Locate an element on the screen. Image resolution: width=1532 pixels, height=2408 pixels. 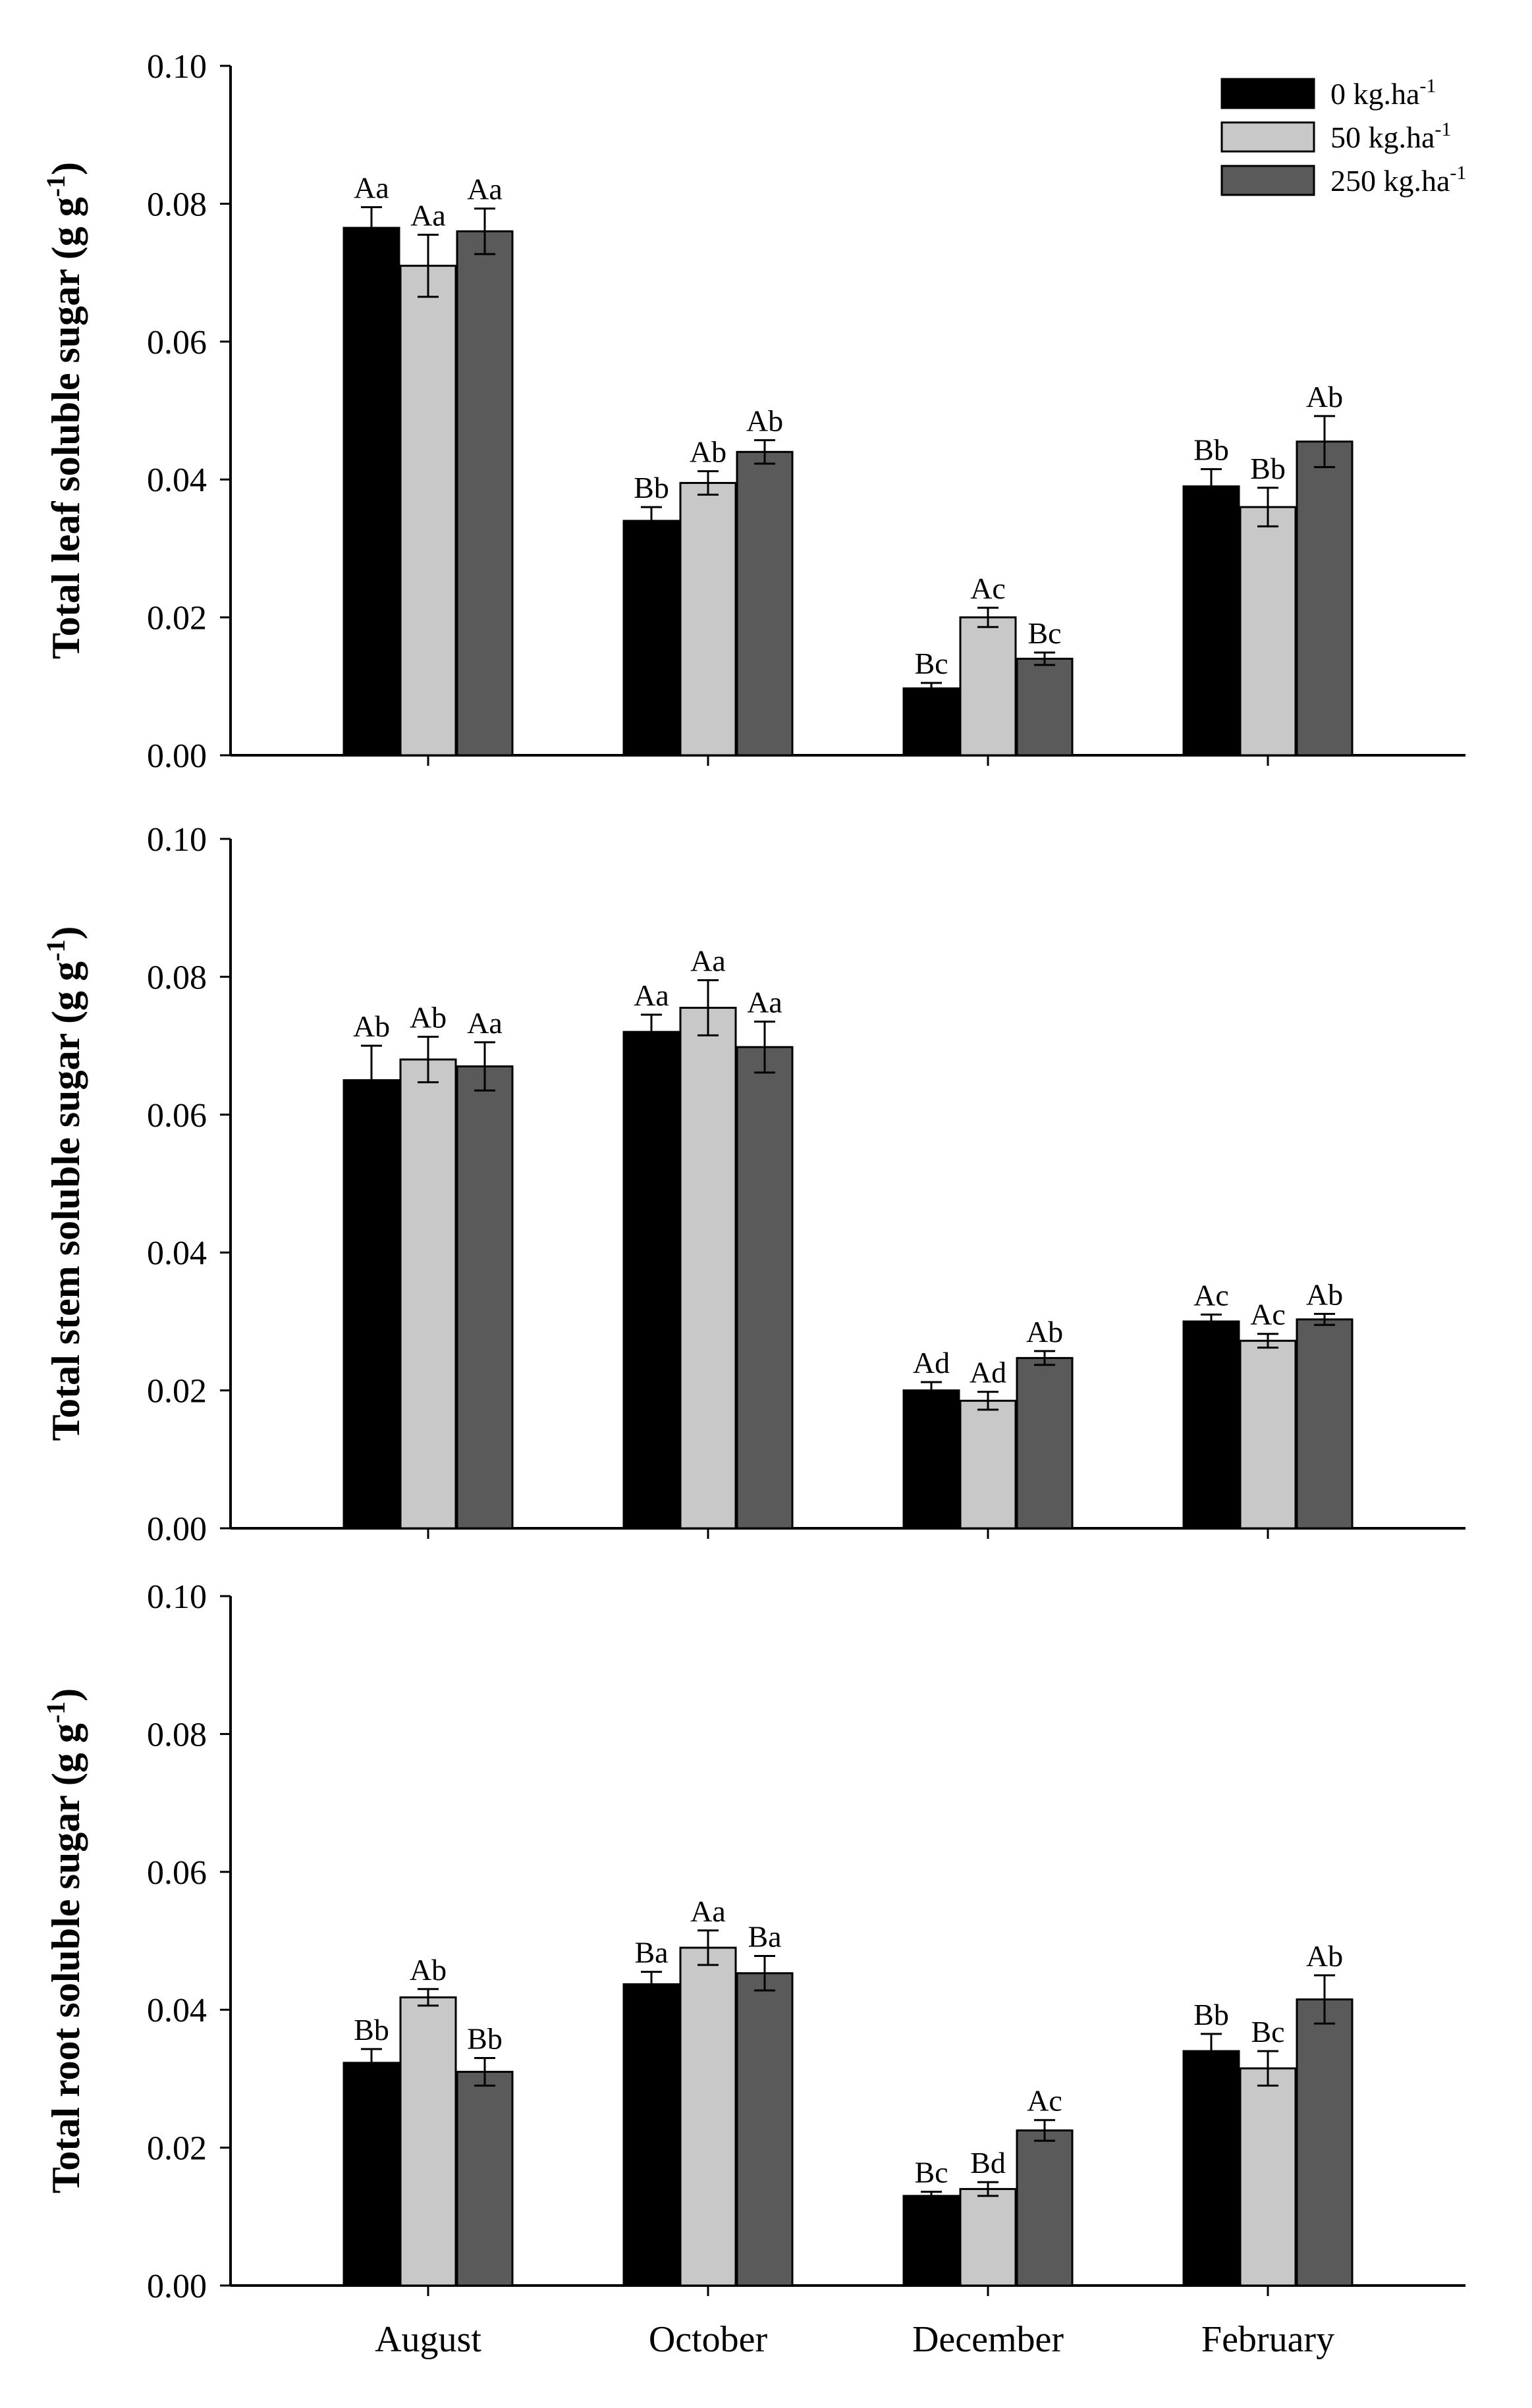
legend-label-0: 0 kg.ha-1 is located at coordinates (1383, 93).